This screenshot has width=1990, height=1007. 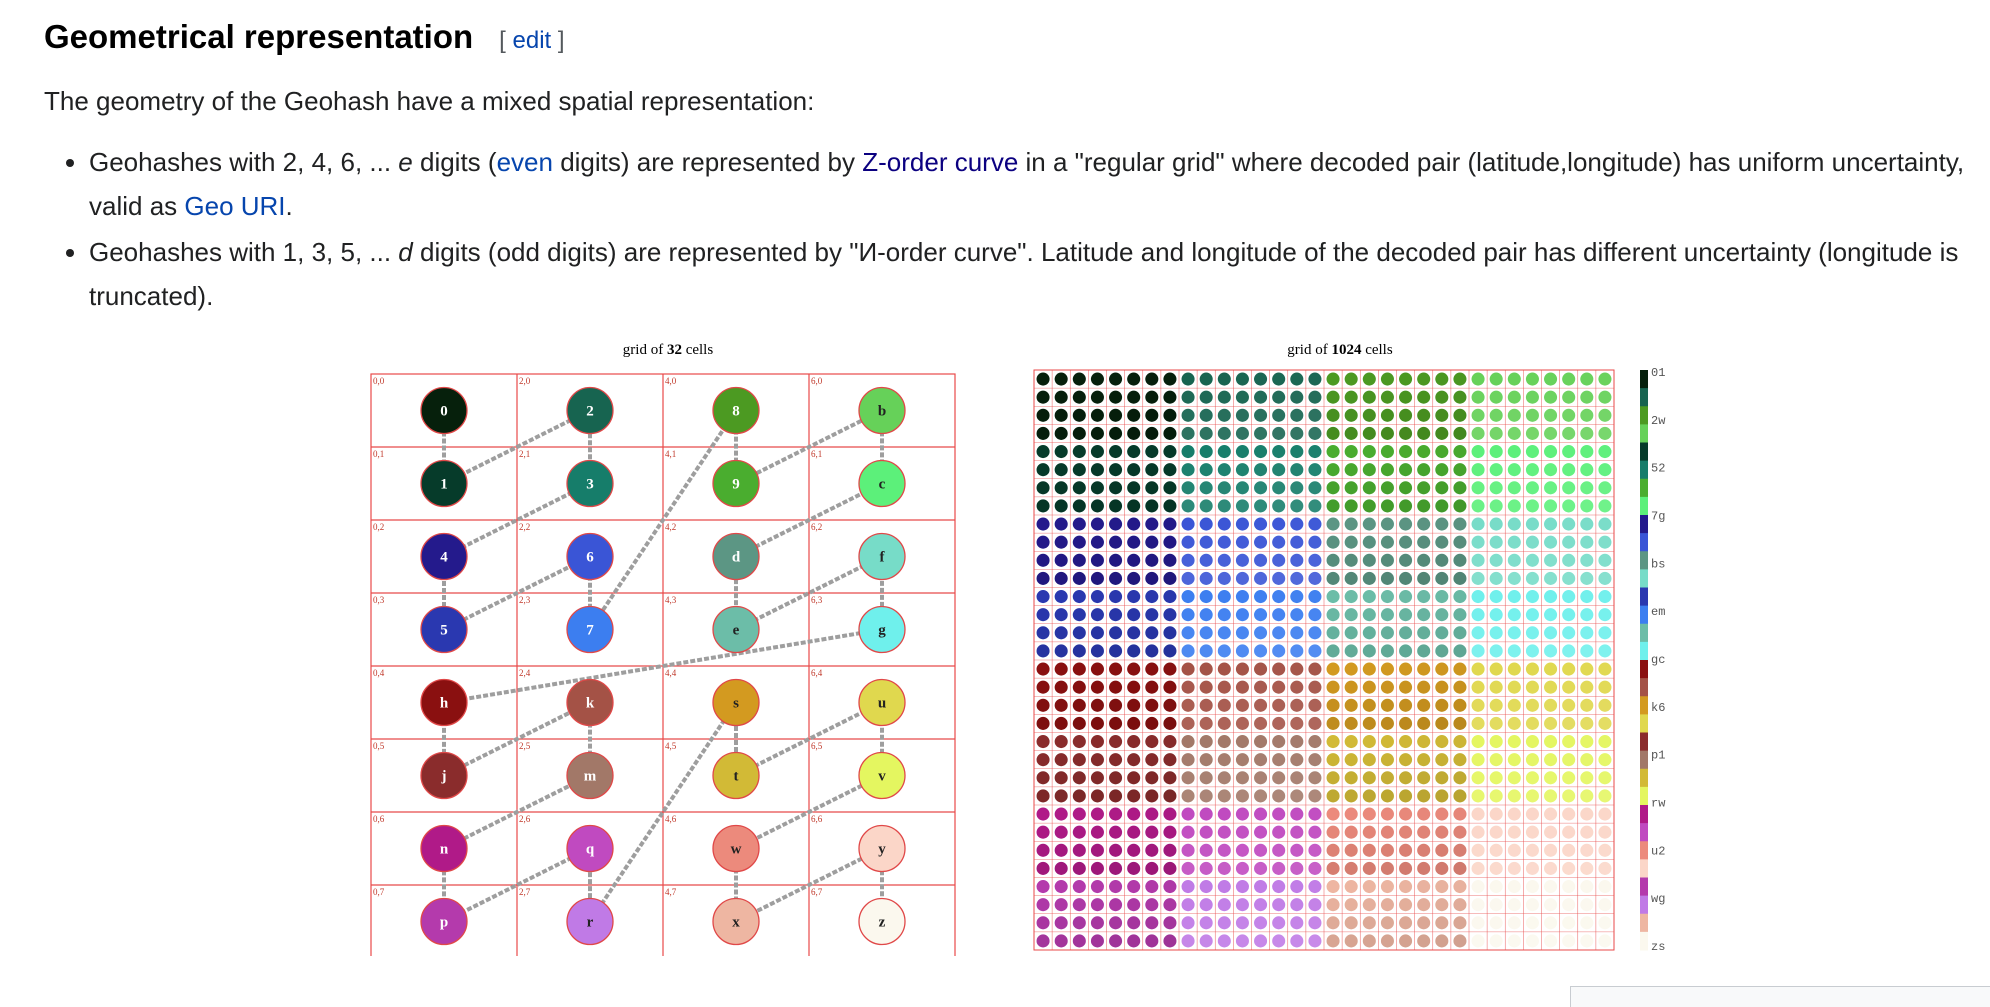 What do you see at coordinates (736, 629) in the screenshot?
I see `geohash-cell-e` at bounding box center [736, 629].